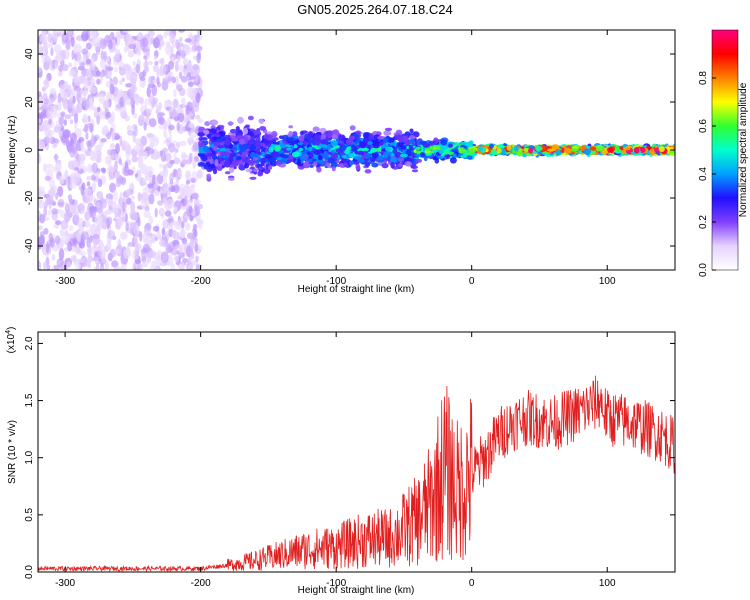  What do you see at coordinates (11, 340) in the screenshot?
I see `snr-multiplier: (x104)` at bounding box center [11, 340].